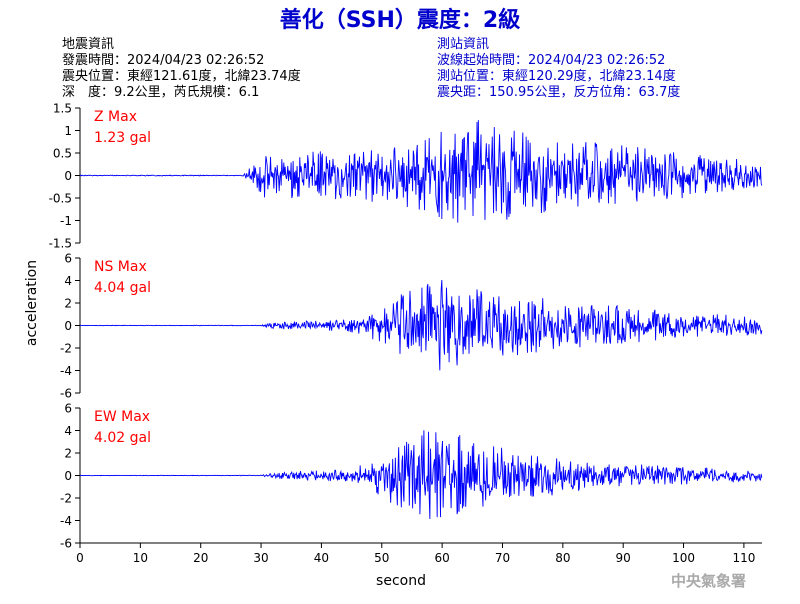 The height and width of the screenshot is (604, 800). What do you see at coordinates (683, 558) in the screenshot?
I see `x-tick-label: 100` at bounding box center [683, 558].